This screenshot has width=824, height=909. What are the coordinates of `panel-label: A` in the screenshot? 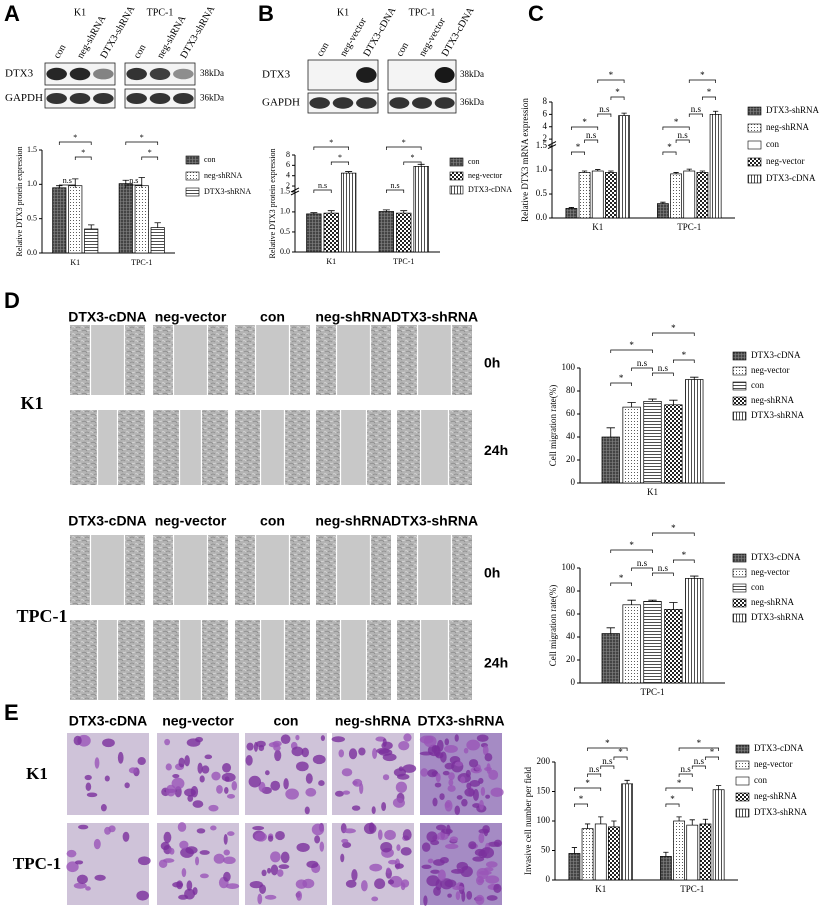 It's located at (12, 13).